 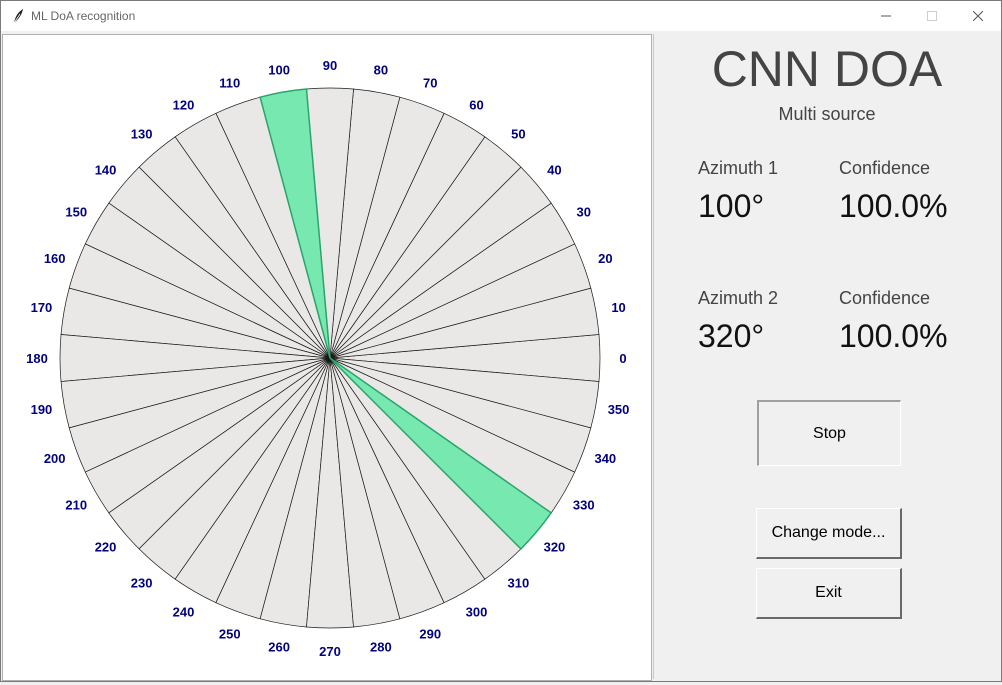 I want to click on angle-label-230: 230, so click(x=142, y=582).